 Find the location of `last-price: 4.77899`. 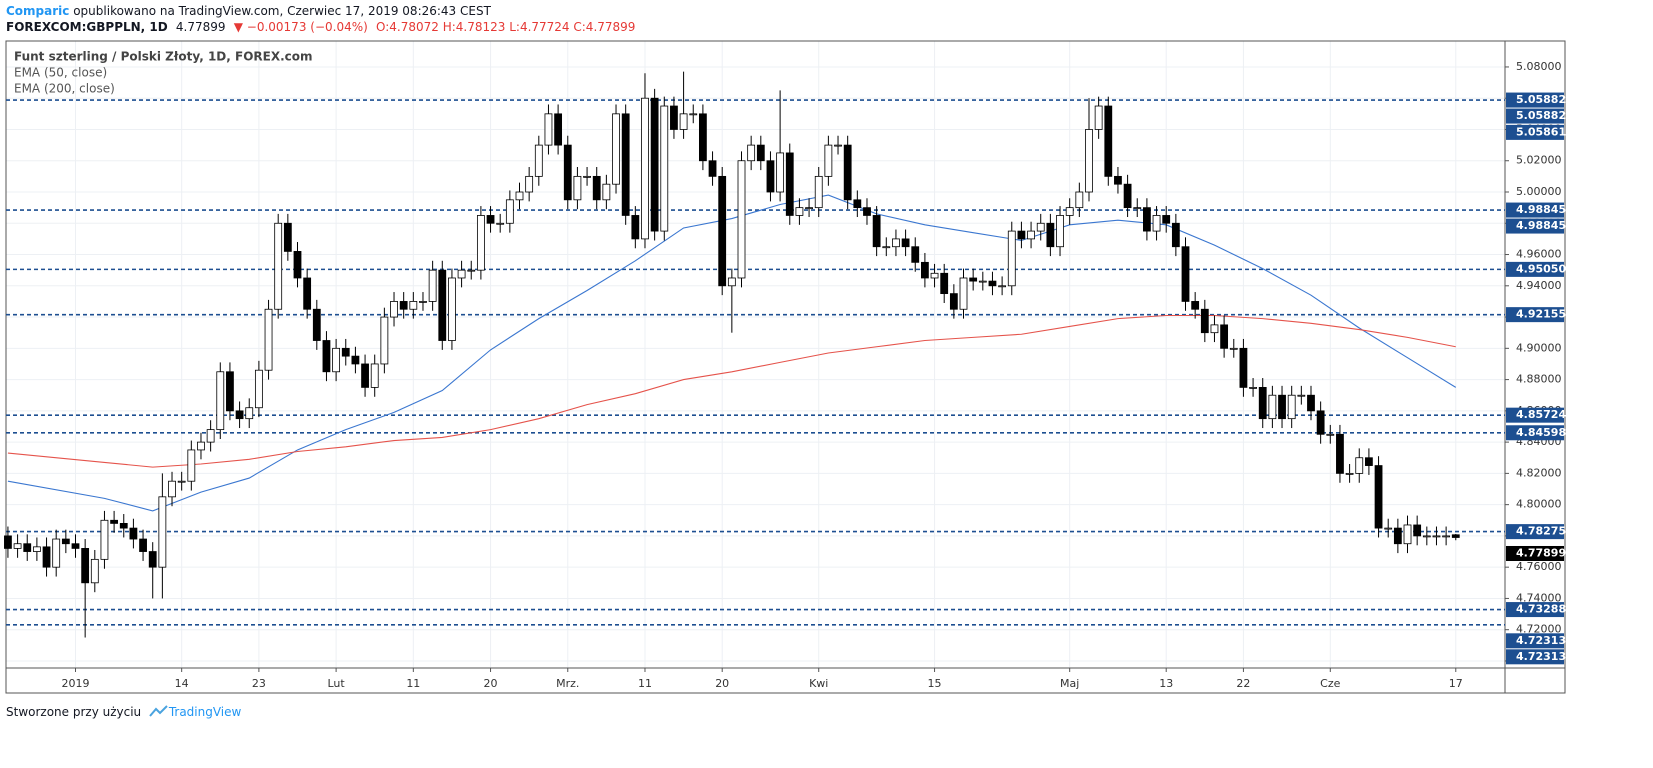

last-price: 4.77899 is located at coordinates (200, 27).